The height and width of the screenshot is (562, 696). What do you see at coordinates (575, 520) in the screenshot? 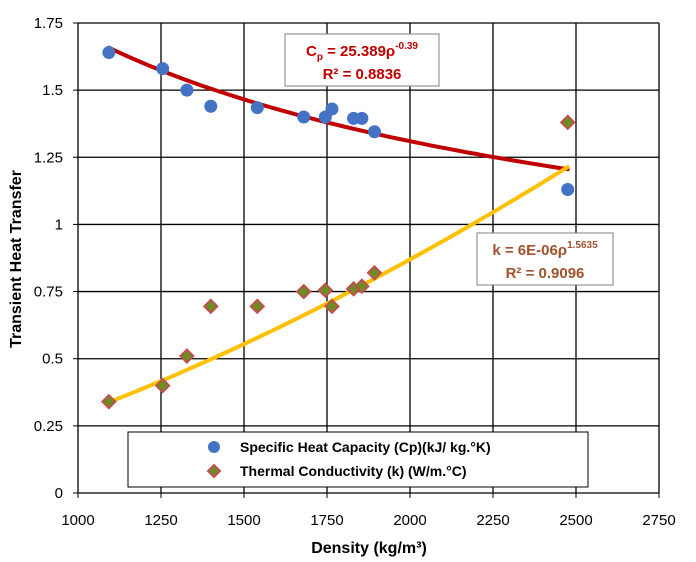
I see `x-tick-label: 2500` at bounding box center [575, 520].